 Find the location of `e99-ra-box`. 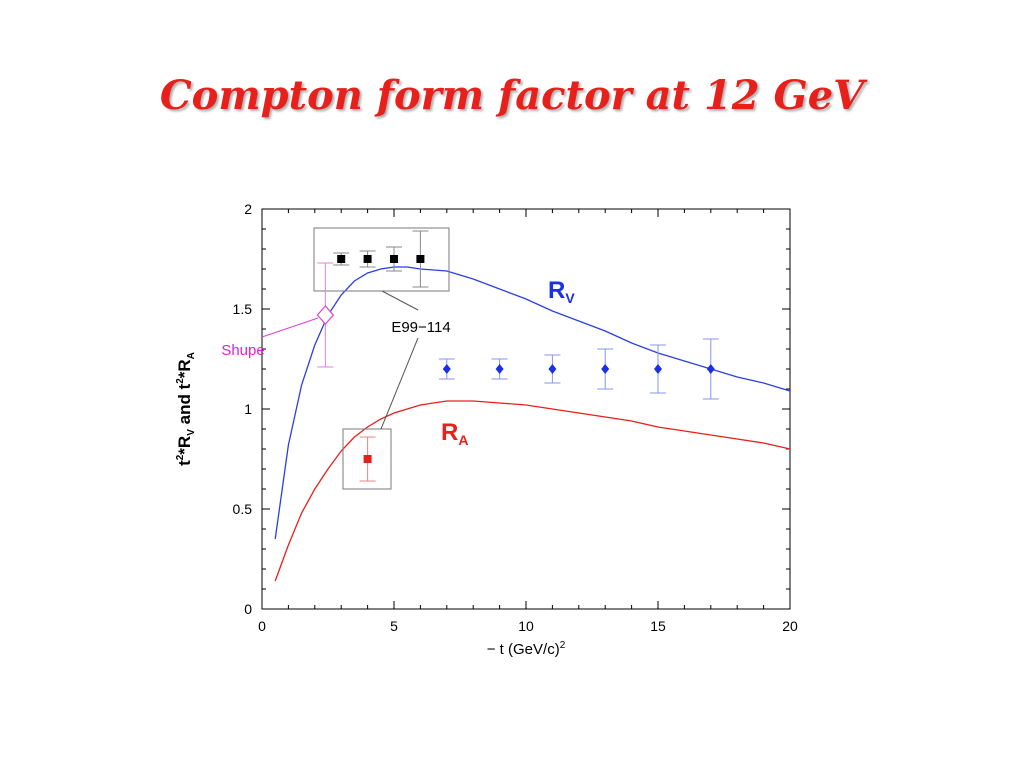

e99-ra-box is located at coordinates (367, 459).